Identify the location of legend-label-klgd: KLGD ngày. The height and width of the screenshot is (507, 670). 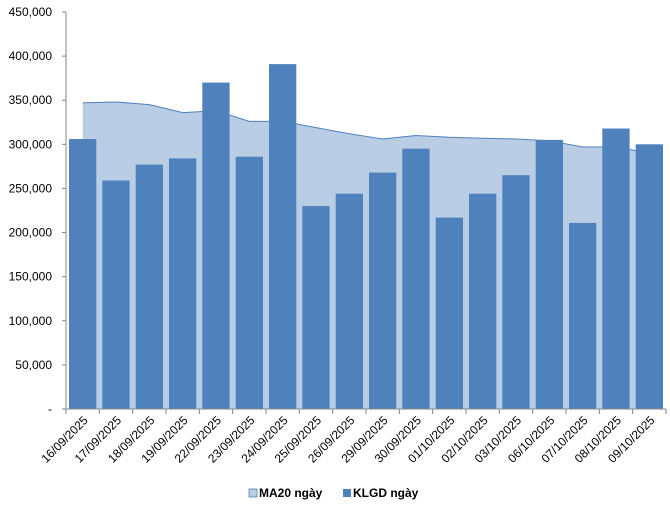
(386, 493).